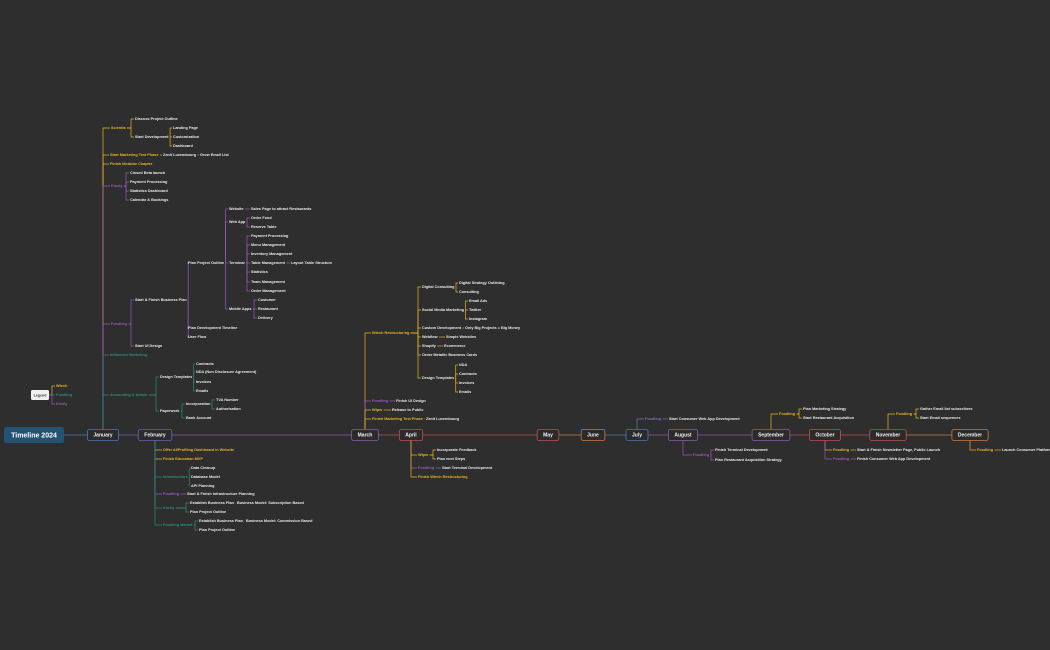 Image resolution: width=1050 pixels, height=650 pixels. I want to click on node-label: Customer, so click(267, 300).